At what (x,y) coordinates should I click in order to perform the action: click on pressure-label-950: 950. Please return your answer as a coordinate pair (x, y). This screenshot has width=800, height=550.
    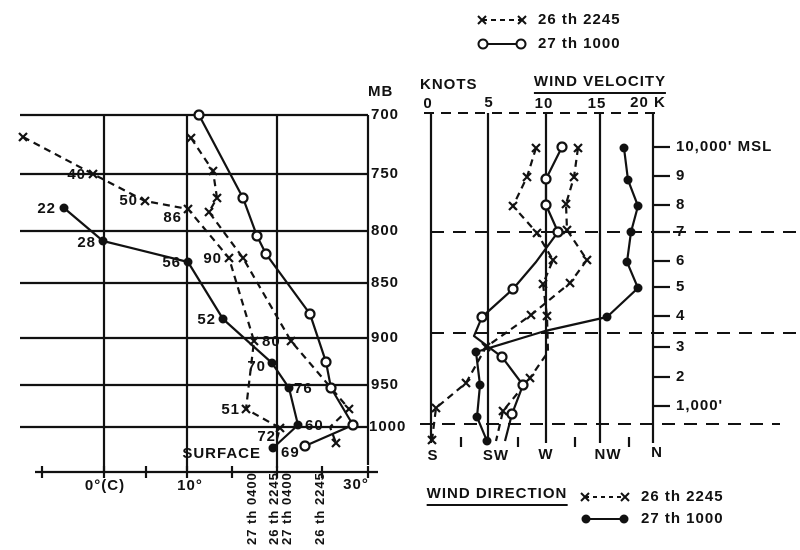
    Looking at the image, I should click on (385, 384).